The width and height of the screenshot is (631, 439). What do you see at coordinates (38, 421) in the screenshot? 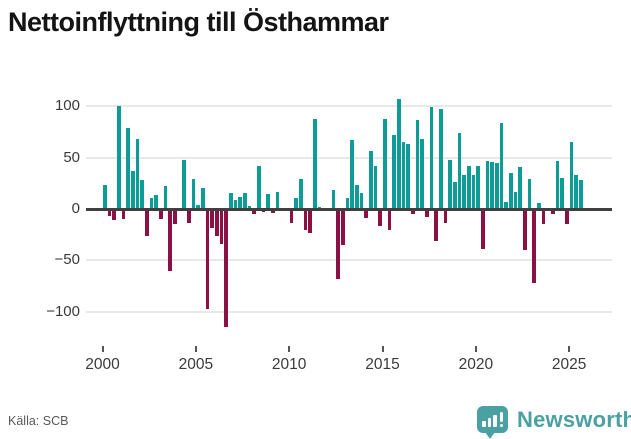
I see `source-note: Källa: SCB` at bounding box center [38, 421].